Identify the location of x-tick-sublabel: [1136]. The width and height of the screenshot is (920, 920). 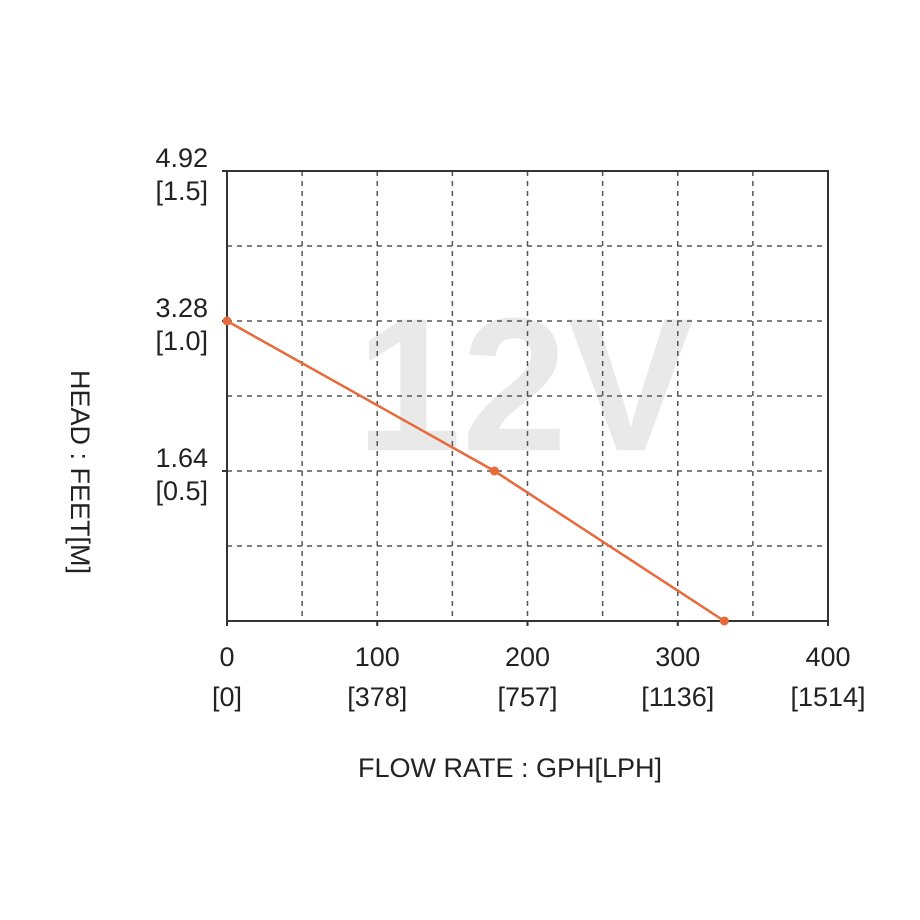
(677, 697).